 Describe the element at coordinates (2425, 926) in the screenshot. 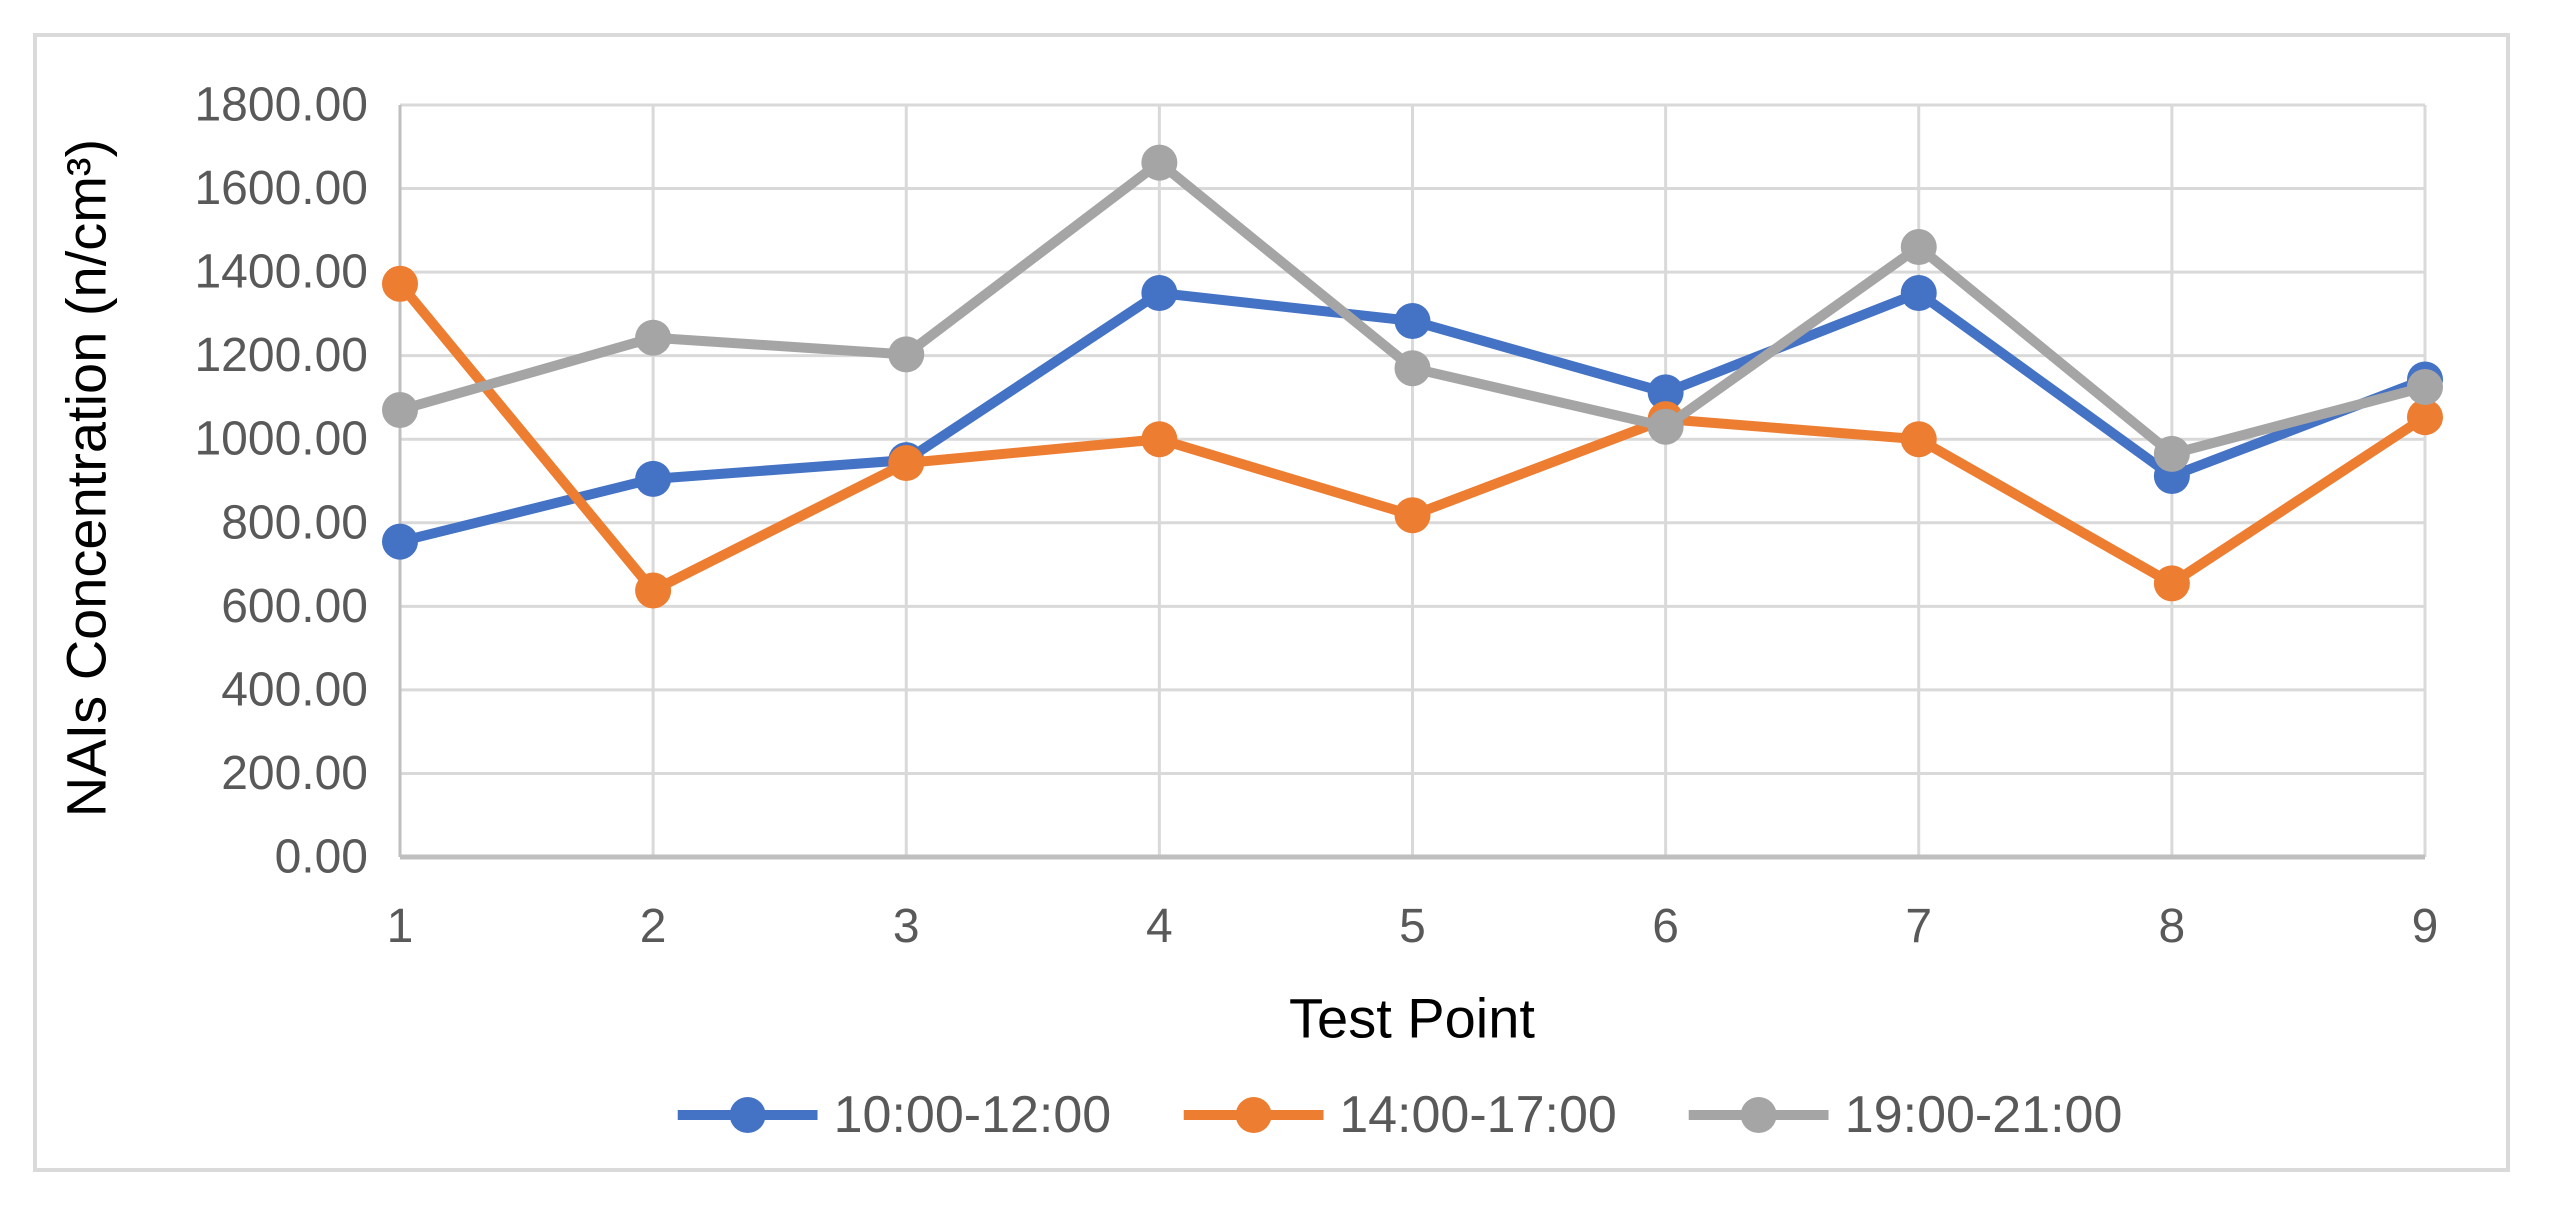

I see `x-tick-label: 9` at that location.